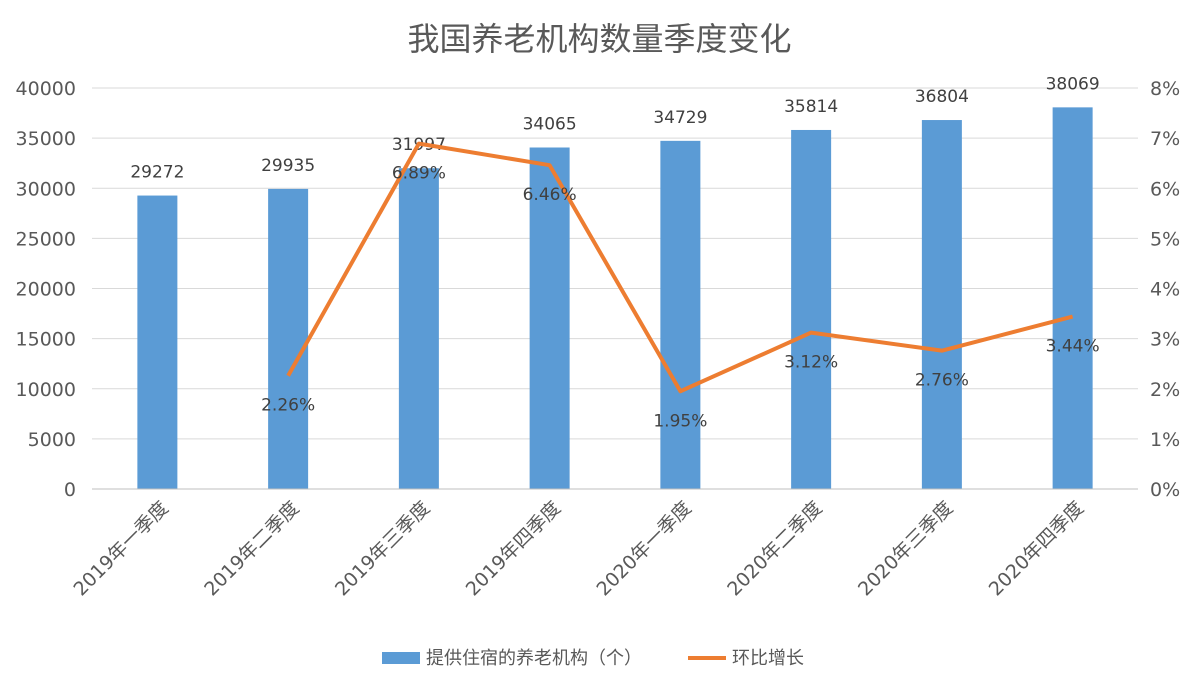  Describe the element at coordinates (46, 139) in the screenshot. I see `y-left-tick-label: 35000` at that location.